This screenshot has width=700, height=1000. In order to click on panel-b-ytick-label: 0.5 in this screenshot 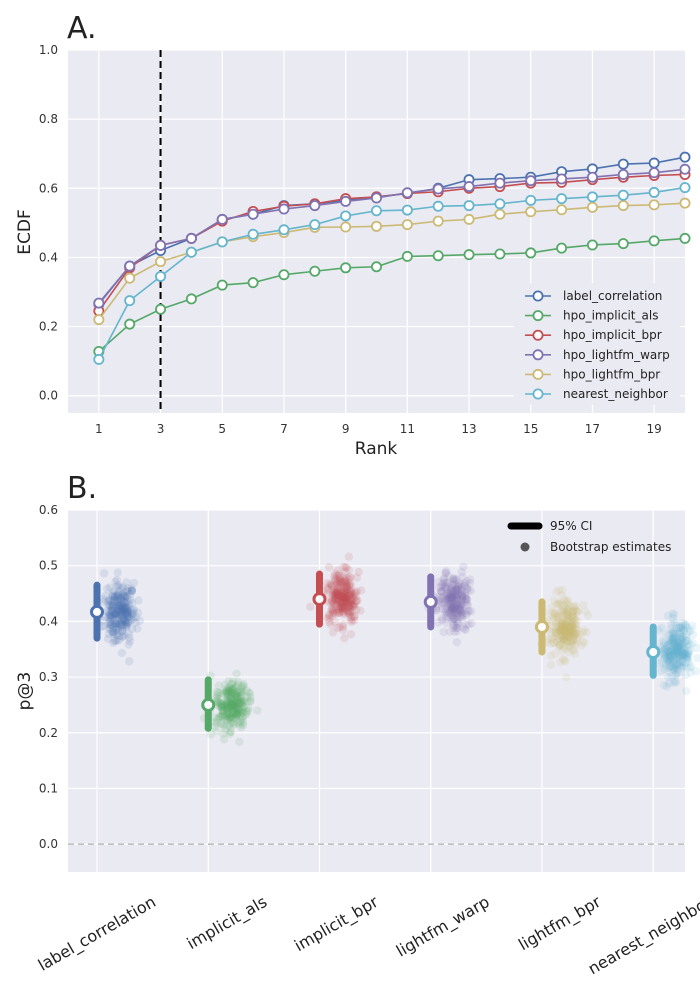, I will do `click(48, 566)`.